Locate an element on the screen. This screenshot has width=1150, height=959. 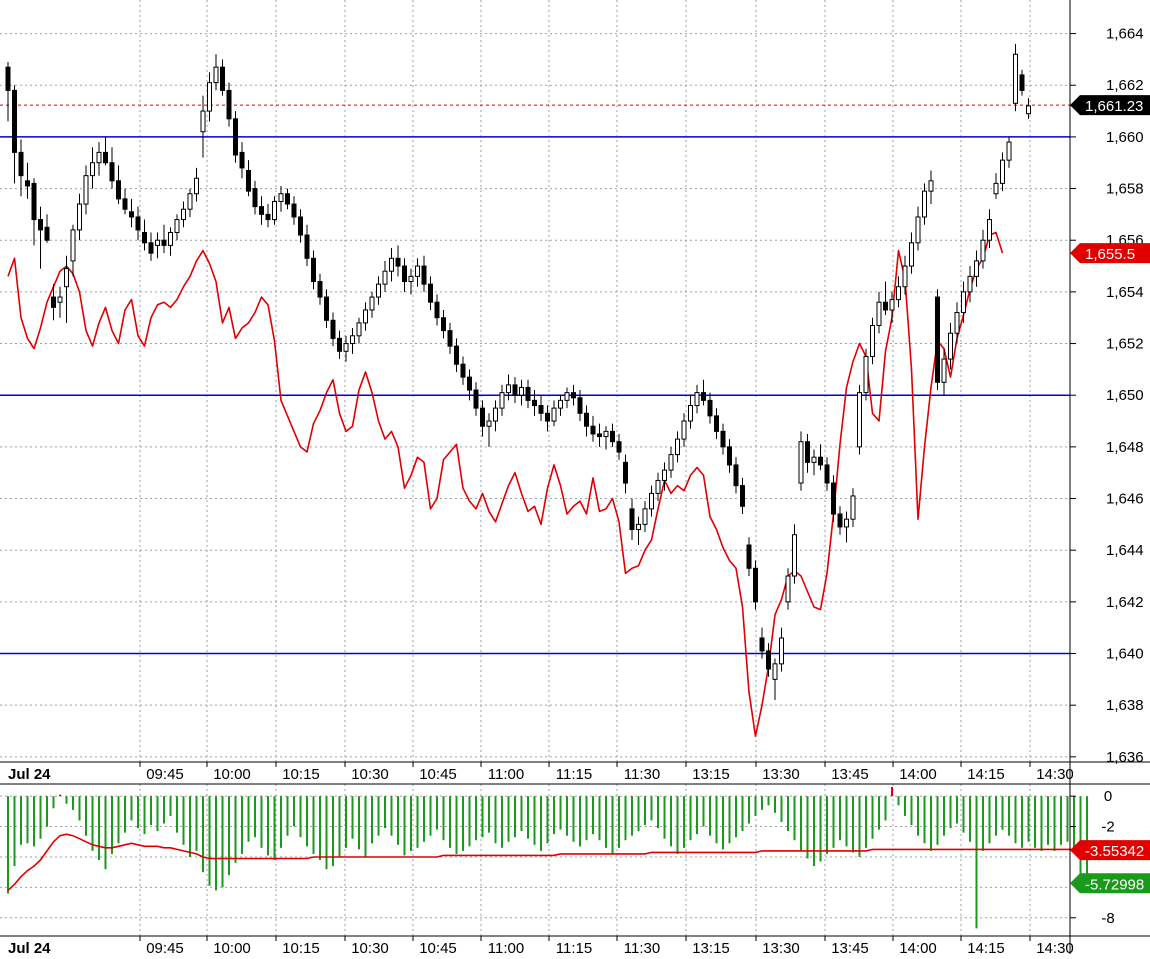
x-tick-label-upper: 10:00 is located at coordinates (232, 774).